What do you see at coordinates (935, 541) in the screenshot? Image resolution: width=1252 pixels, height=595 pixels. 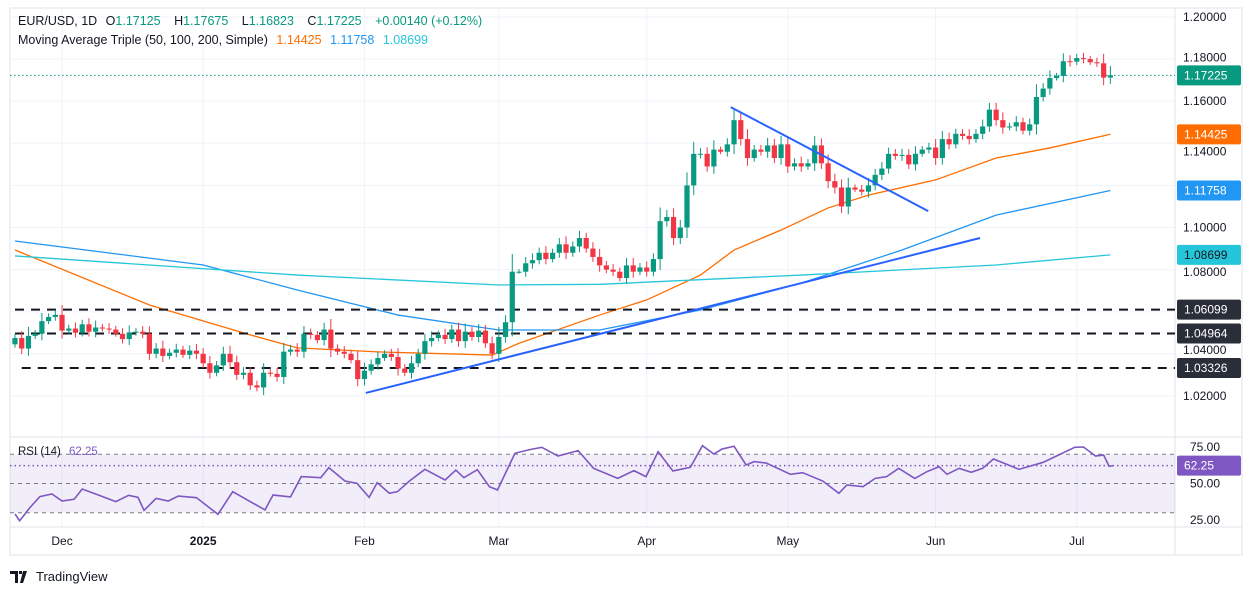 I see `time-label: Jun` at bounding box center [935, 541].